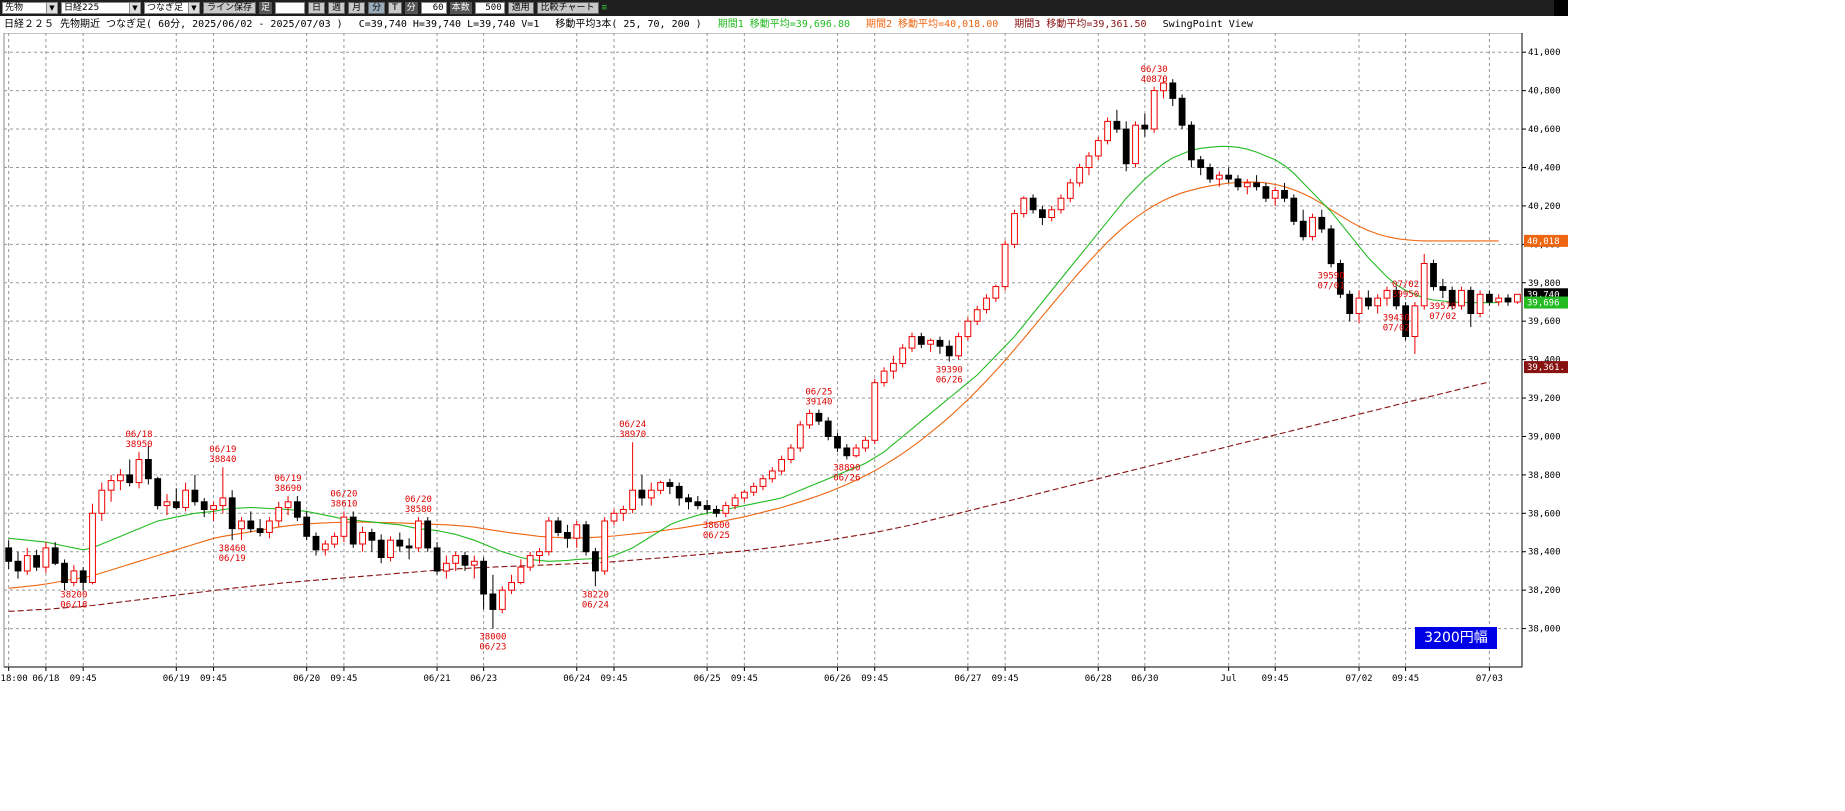 Image resolution: width=1845 pixels, height=811 pixels. I want to click on price-tag-text: 40,018, so click(1543, 242).